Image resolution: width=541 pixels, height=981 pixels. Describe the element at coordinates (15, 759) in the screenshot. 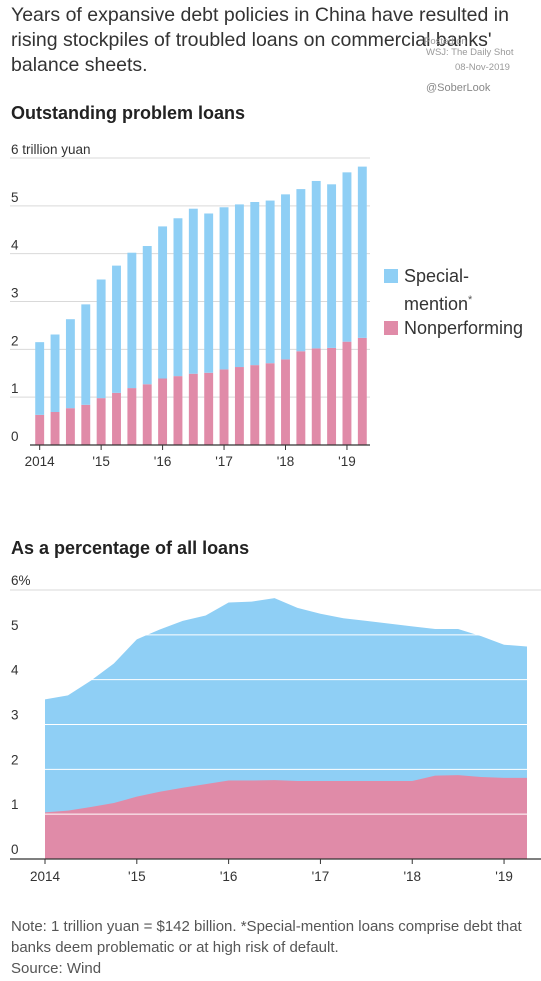

I see `chart2-ytick-label: 2` at that location.